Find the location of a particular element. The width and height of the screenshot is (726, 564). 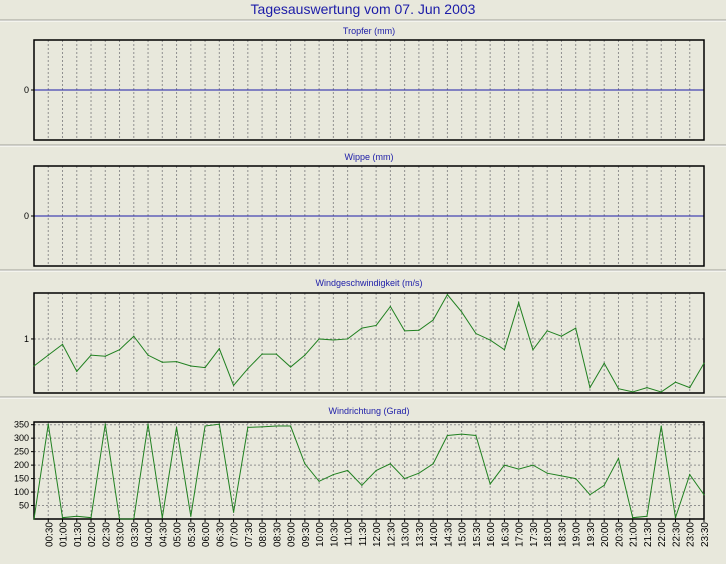

x-tick-label: 00:30 is located at coordinates (49, 534).